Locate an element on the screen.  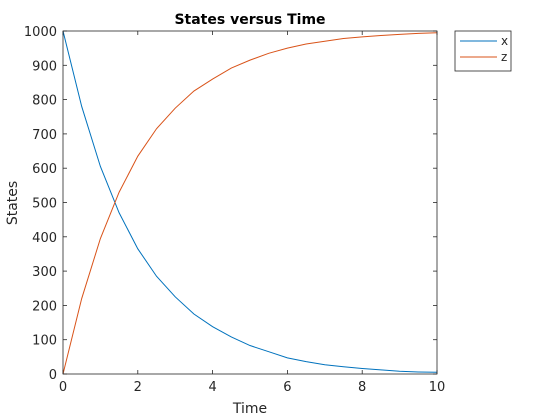
legend-label-z: z is located at coordinates (504, 57).